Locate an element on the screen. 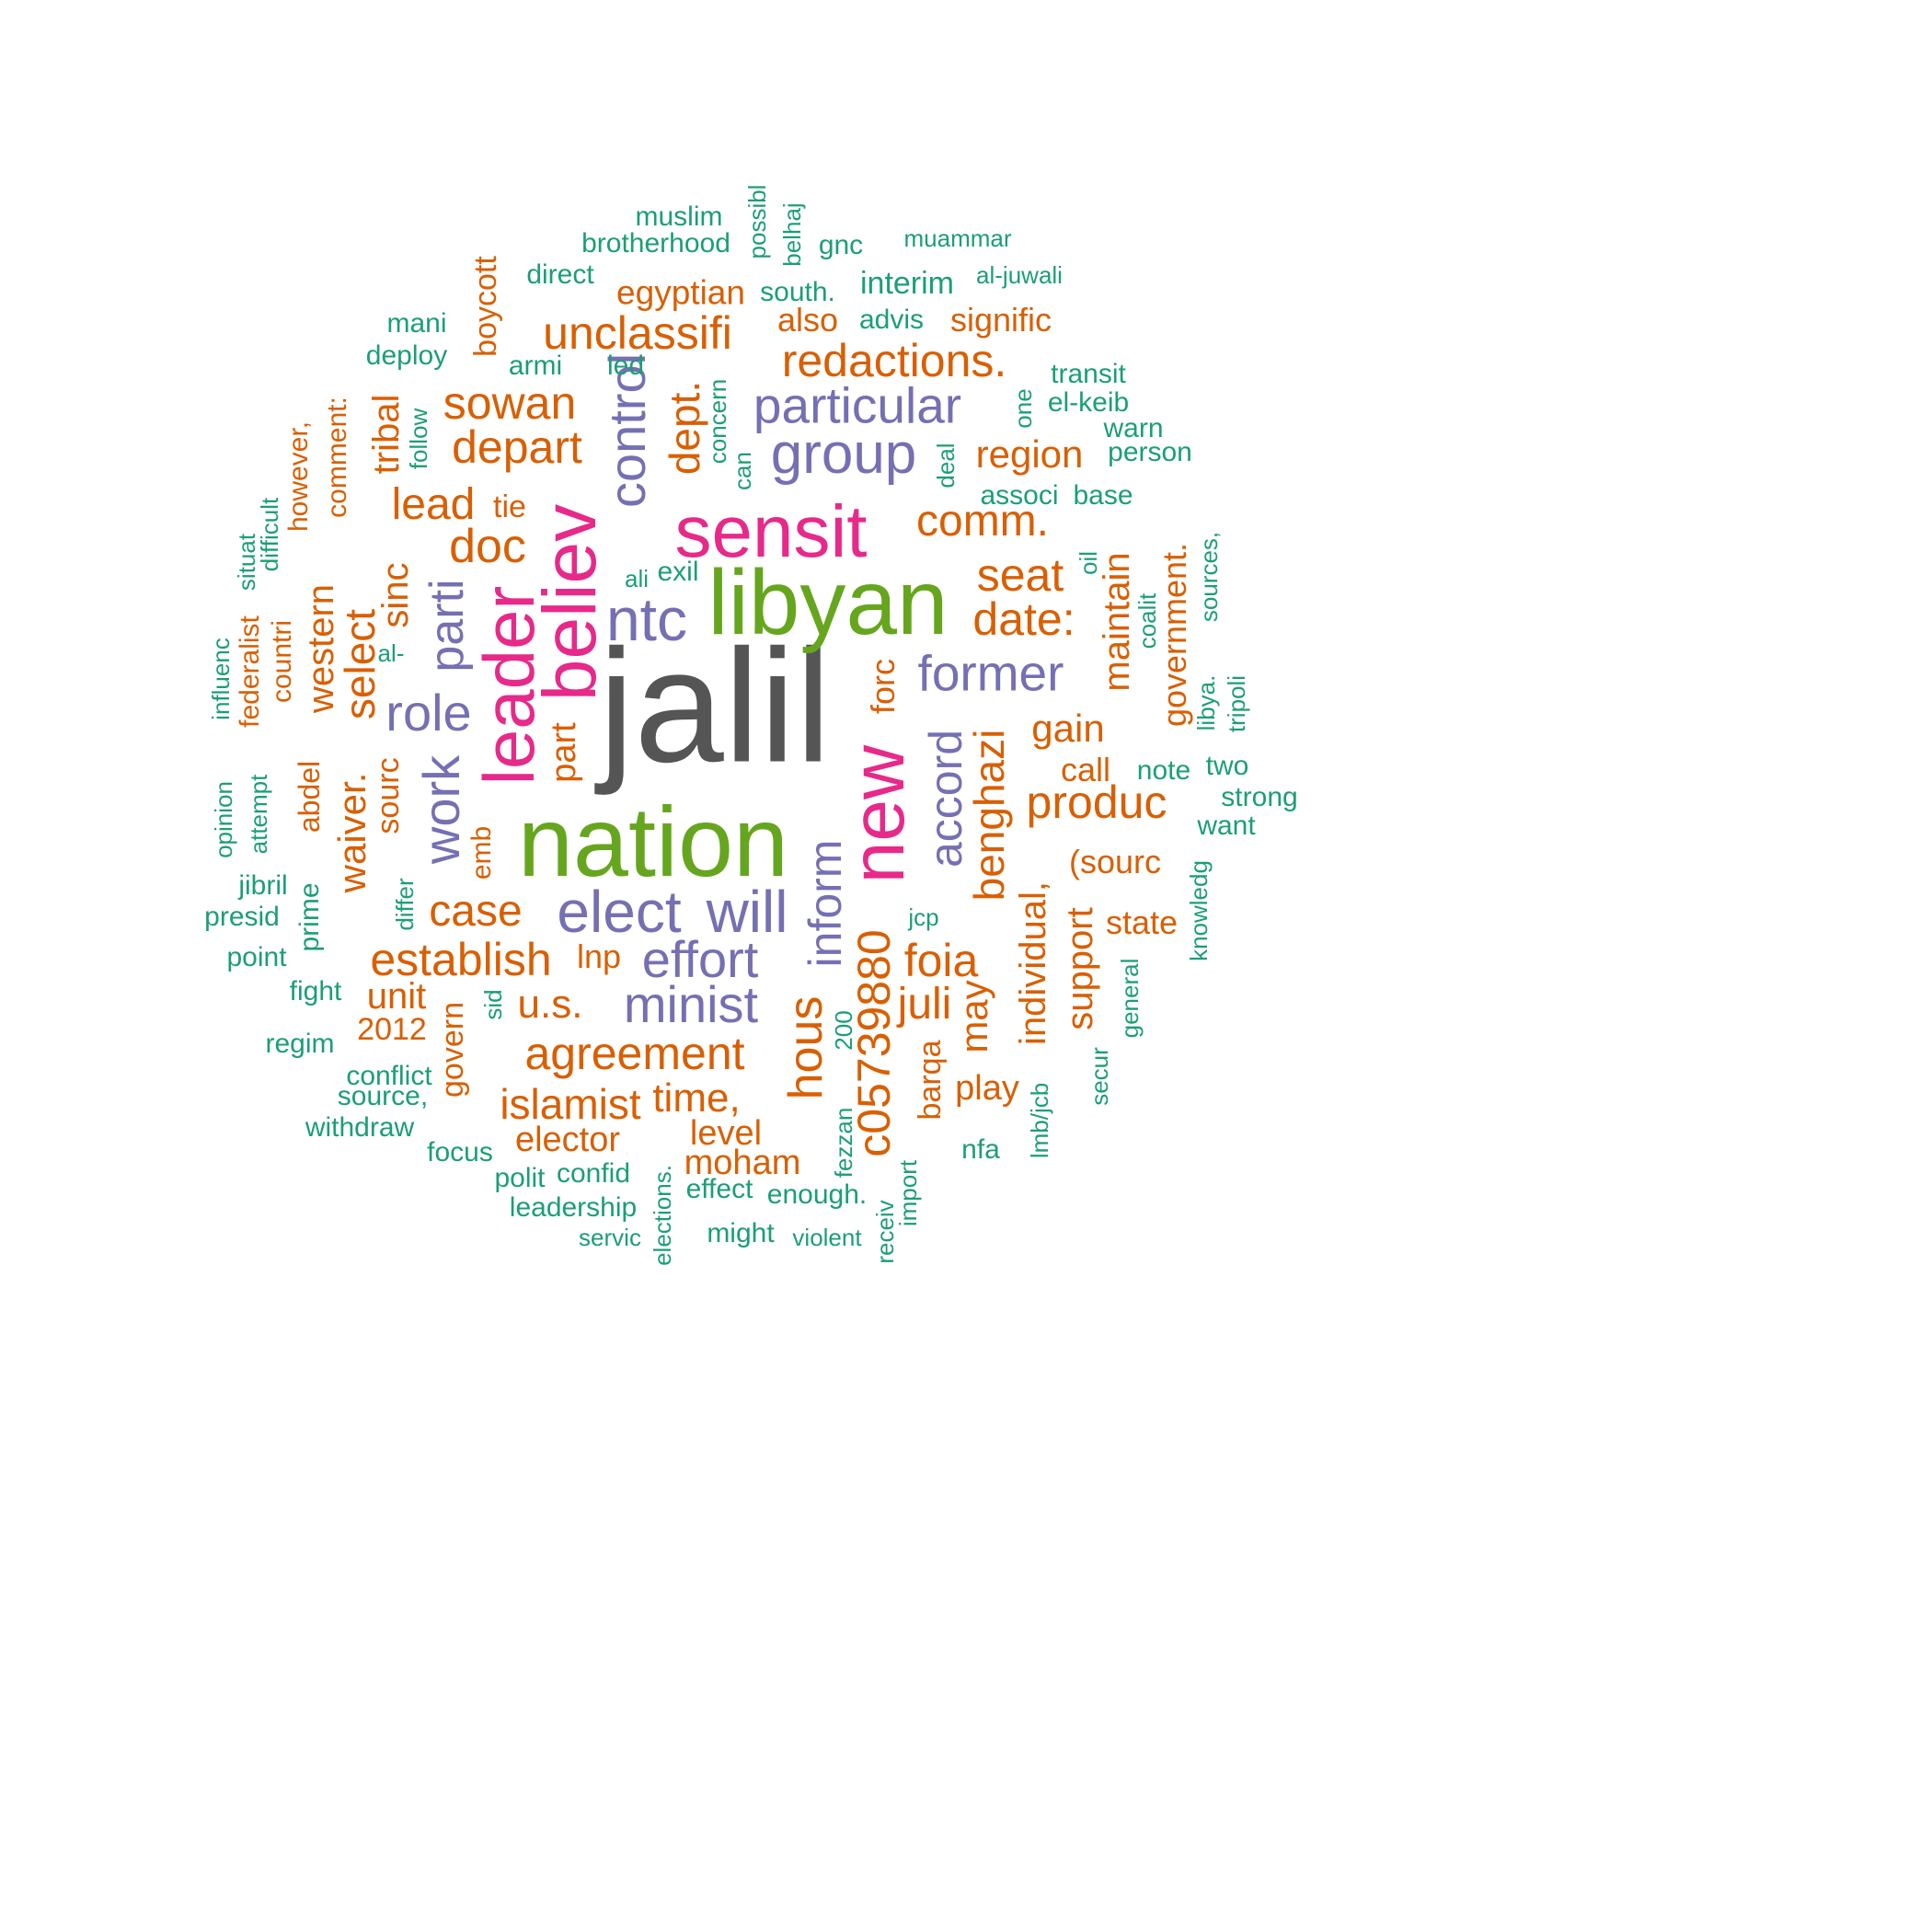 Image resolution: width=1932 pixels, height=1932 pixels. word-el-keib: el-keib is located at coordinates (1088, 402).